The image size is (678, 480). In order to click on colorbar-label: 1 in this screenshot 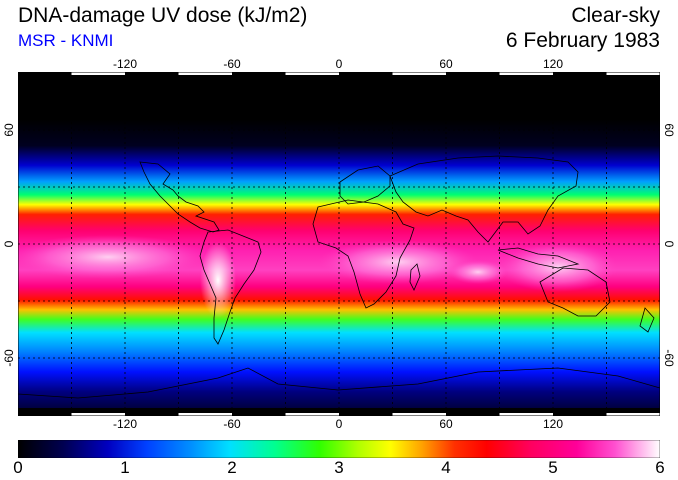, I will do `click(125, 467)`.